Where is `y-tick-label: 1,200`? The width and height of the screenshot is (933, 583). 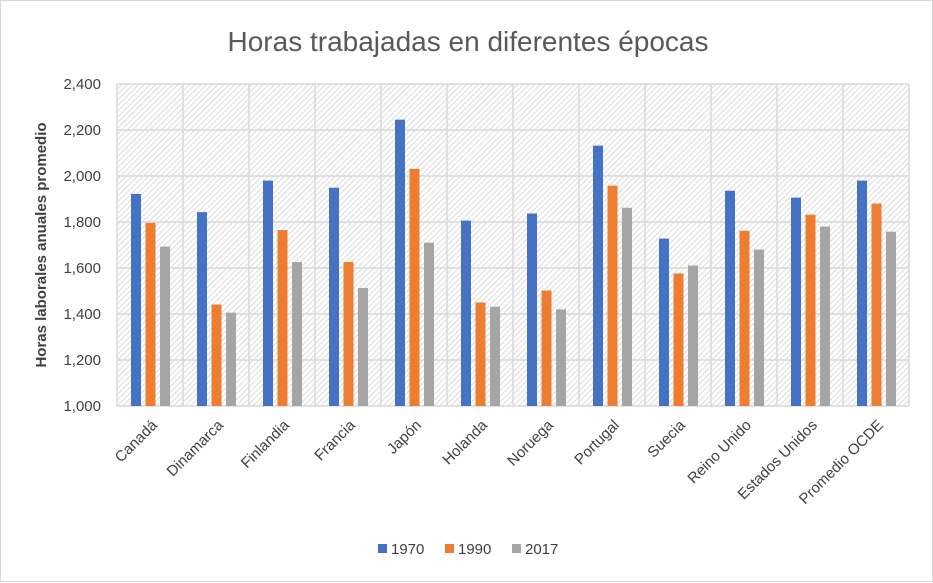
y-tick-label: 1,200 is located at coordinates (82, 360).